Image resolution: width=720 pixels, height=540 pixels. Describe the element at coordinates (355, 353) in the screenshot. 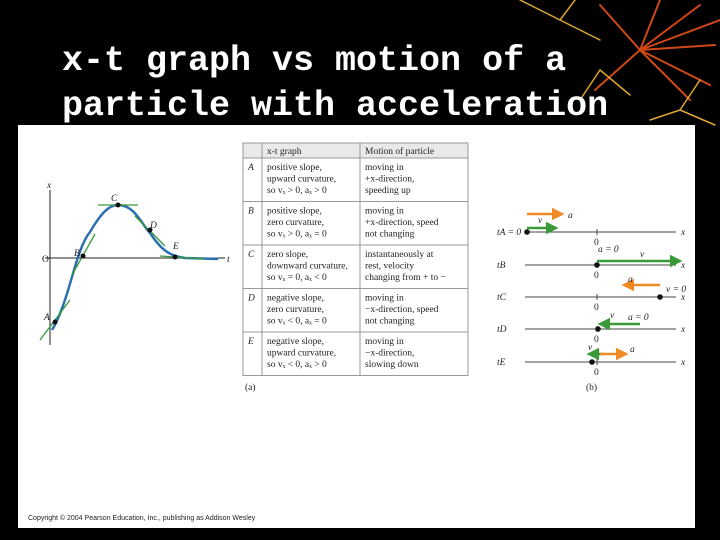

I see `table-row` at that location.